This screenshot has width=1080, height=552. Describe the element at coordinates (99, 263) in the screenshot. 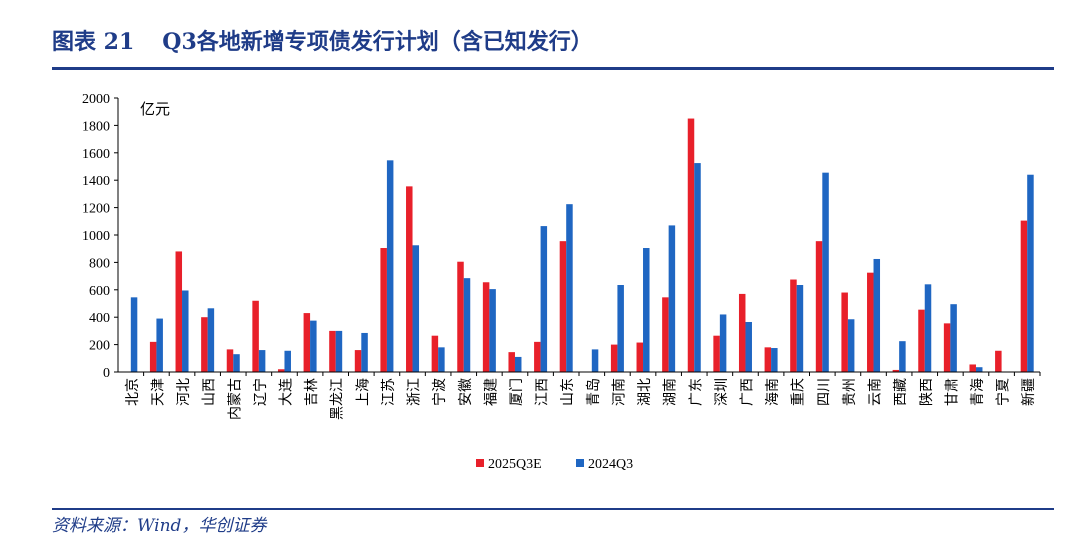

I see `y-tick-label: 800` at that location.